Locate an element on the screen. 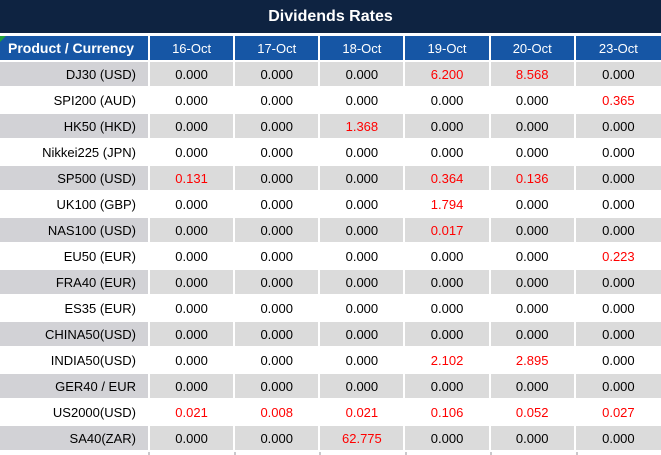  value-cell: 0.052 is located at coordinates (533, 413).